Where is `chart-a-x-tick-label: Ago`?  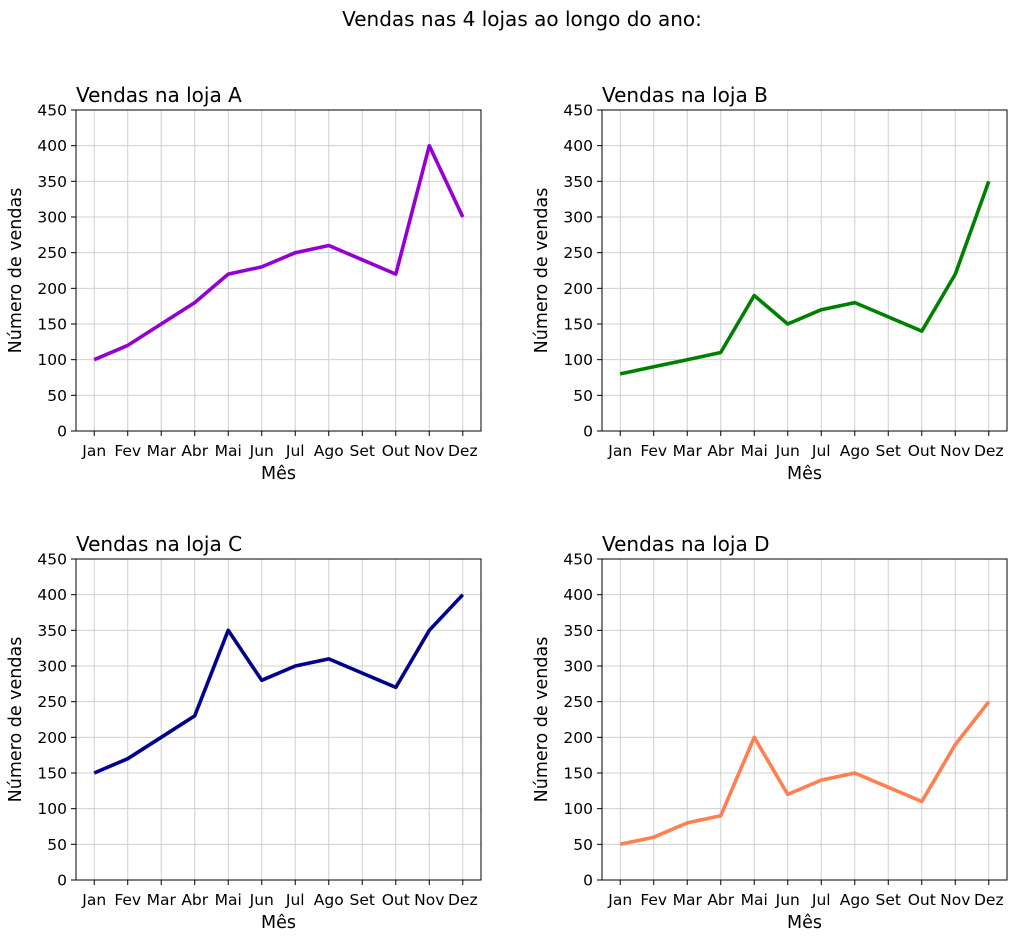
chart-a-x-tick-label: Ago is located at coordinates (329, 451).